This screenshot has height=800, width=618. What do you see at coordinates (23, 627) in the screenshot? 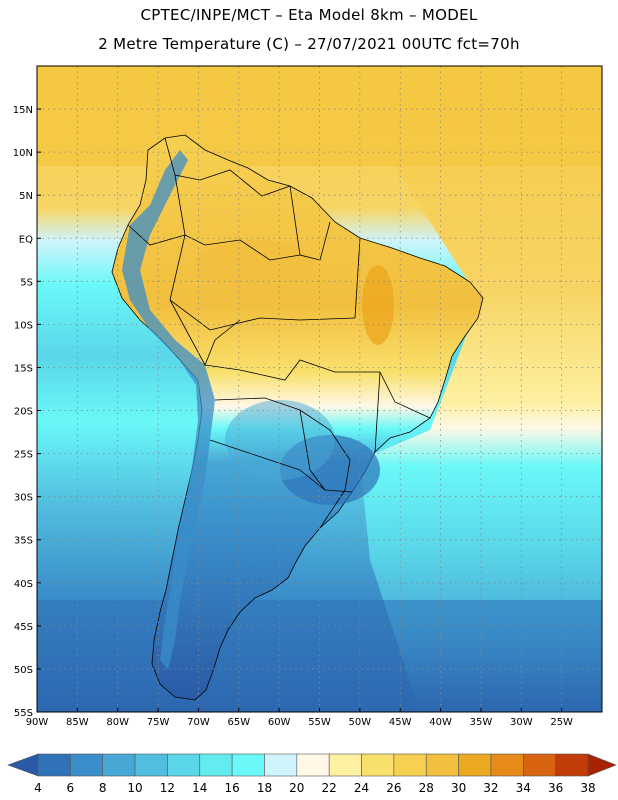
I see `lat-tick-label: 45S` at bounding box center [23, 627].